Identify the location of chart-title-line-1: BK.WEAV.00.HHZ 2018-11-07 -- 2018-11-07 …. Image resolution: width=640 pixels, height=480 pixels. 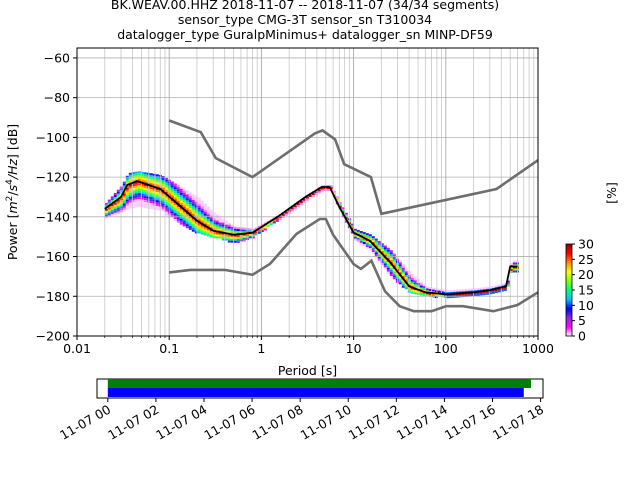
(305, 6).